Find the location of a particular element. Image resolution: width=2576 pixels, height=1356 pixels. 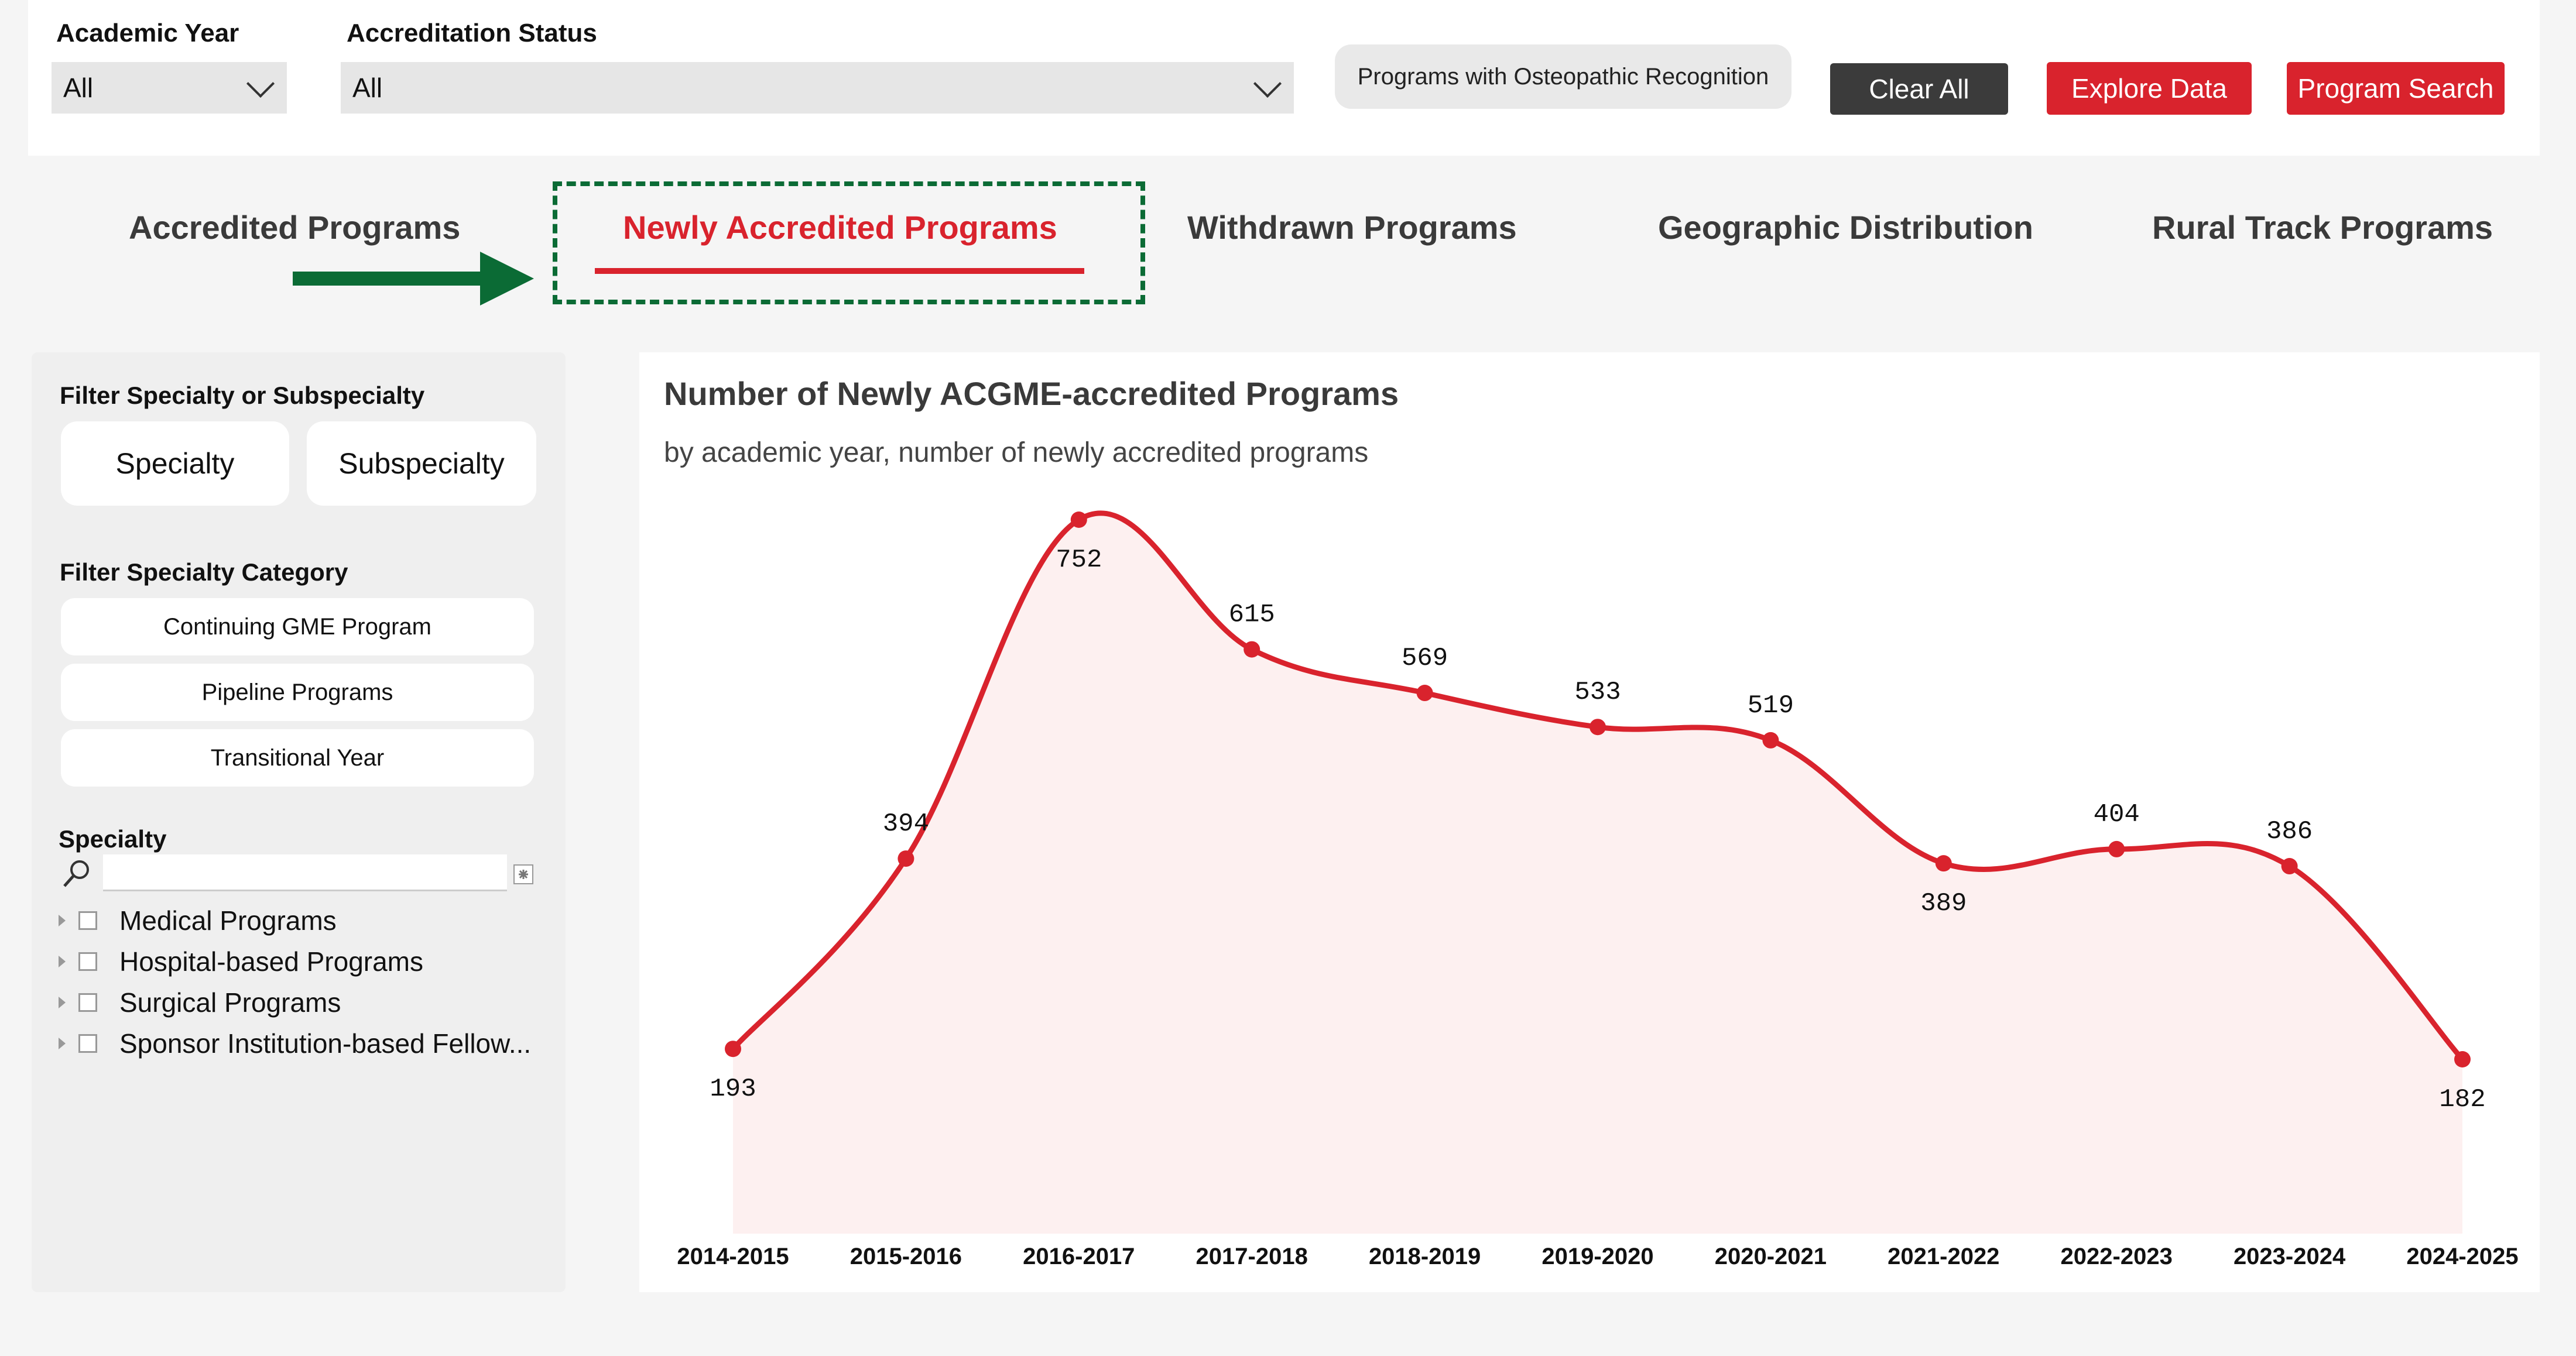

accreditation-status-label: Accreditation Status is located at coordinates (472, 33).